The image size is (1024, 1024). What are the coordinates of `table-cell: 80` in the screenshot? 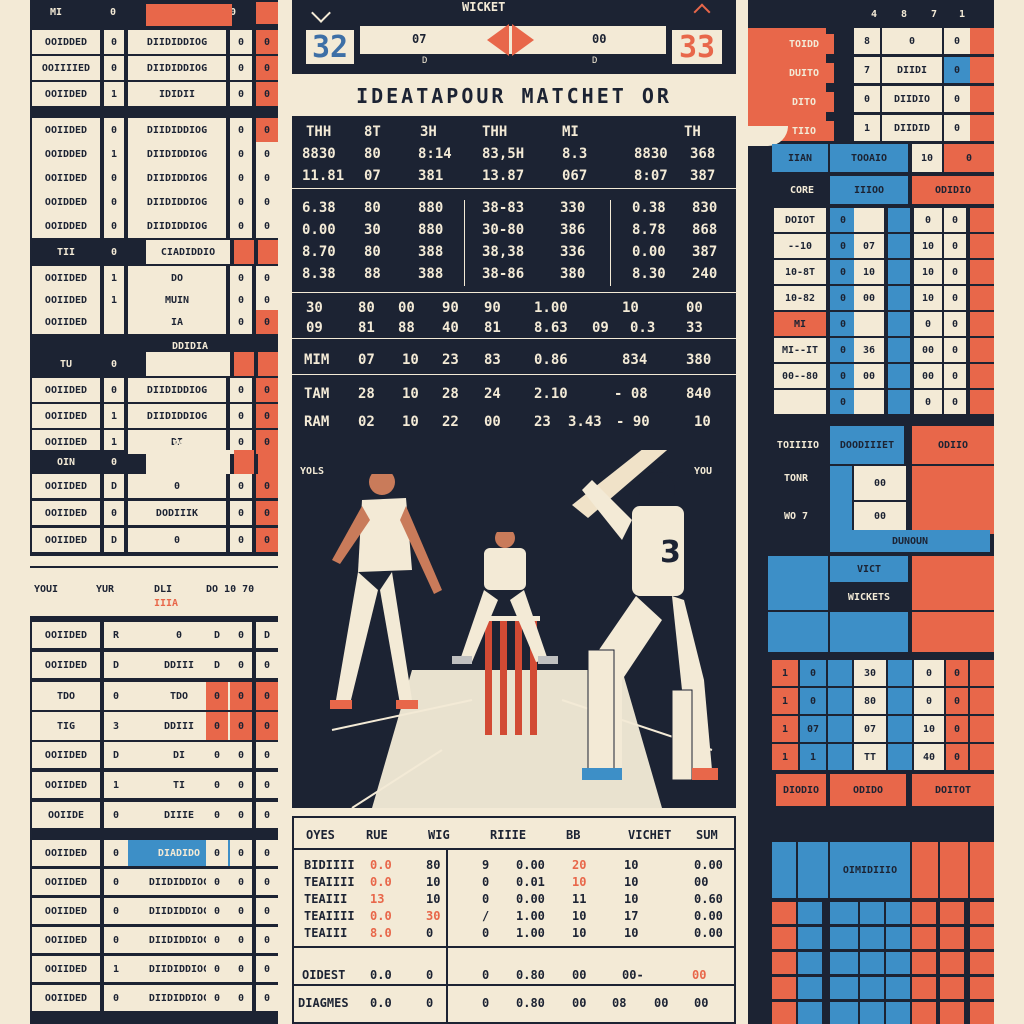 It's located at (433, 865).